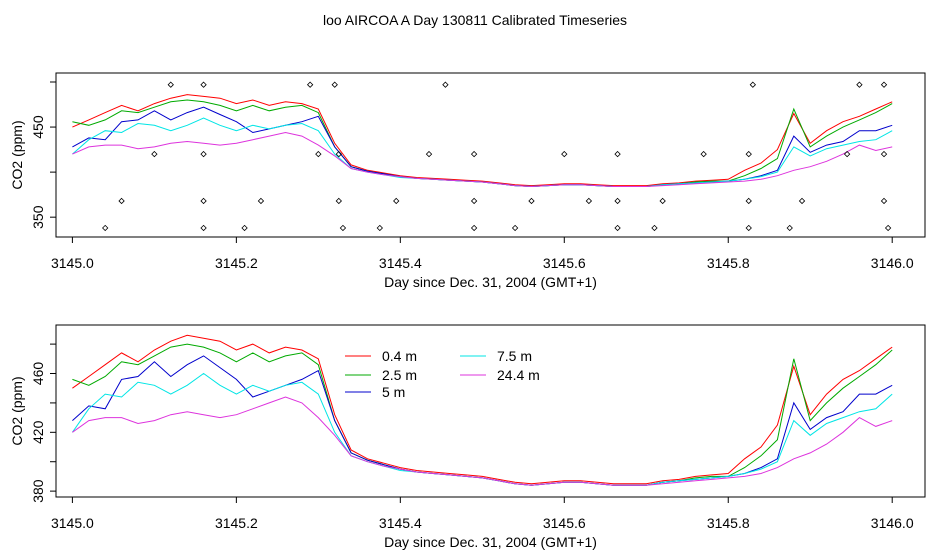 This screenshot has width=950, height=550. What do you see at coordinates (518, 375) in the screenshot?
I see `legend-label: 24.4 m` at bounding box center [518, 375].